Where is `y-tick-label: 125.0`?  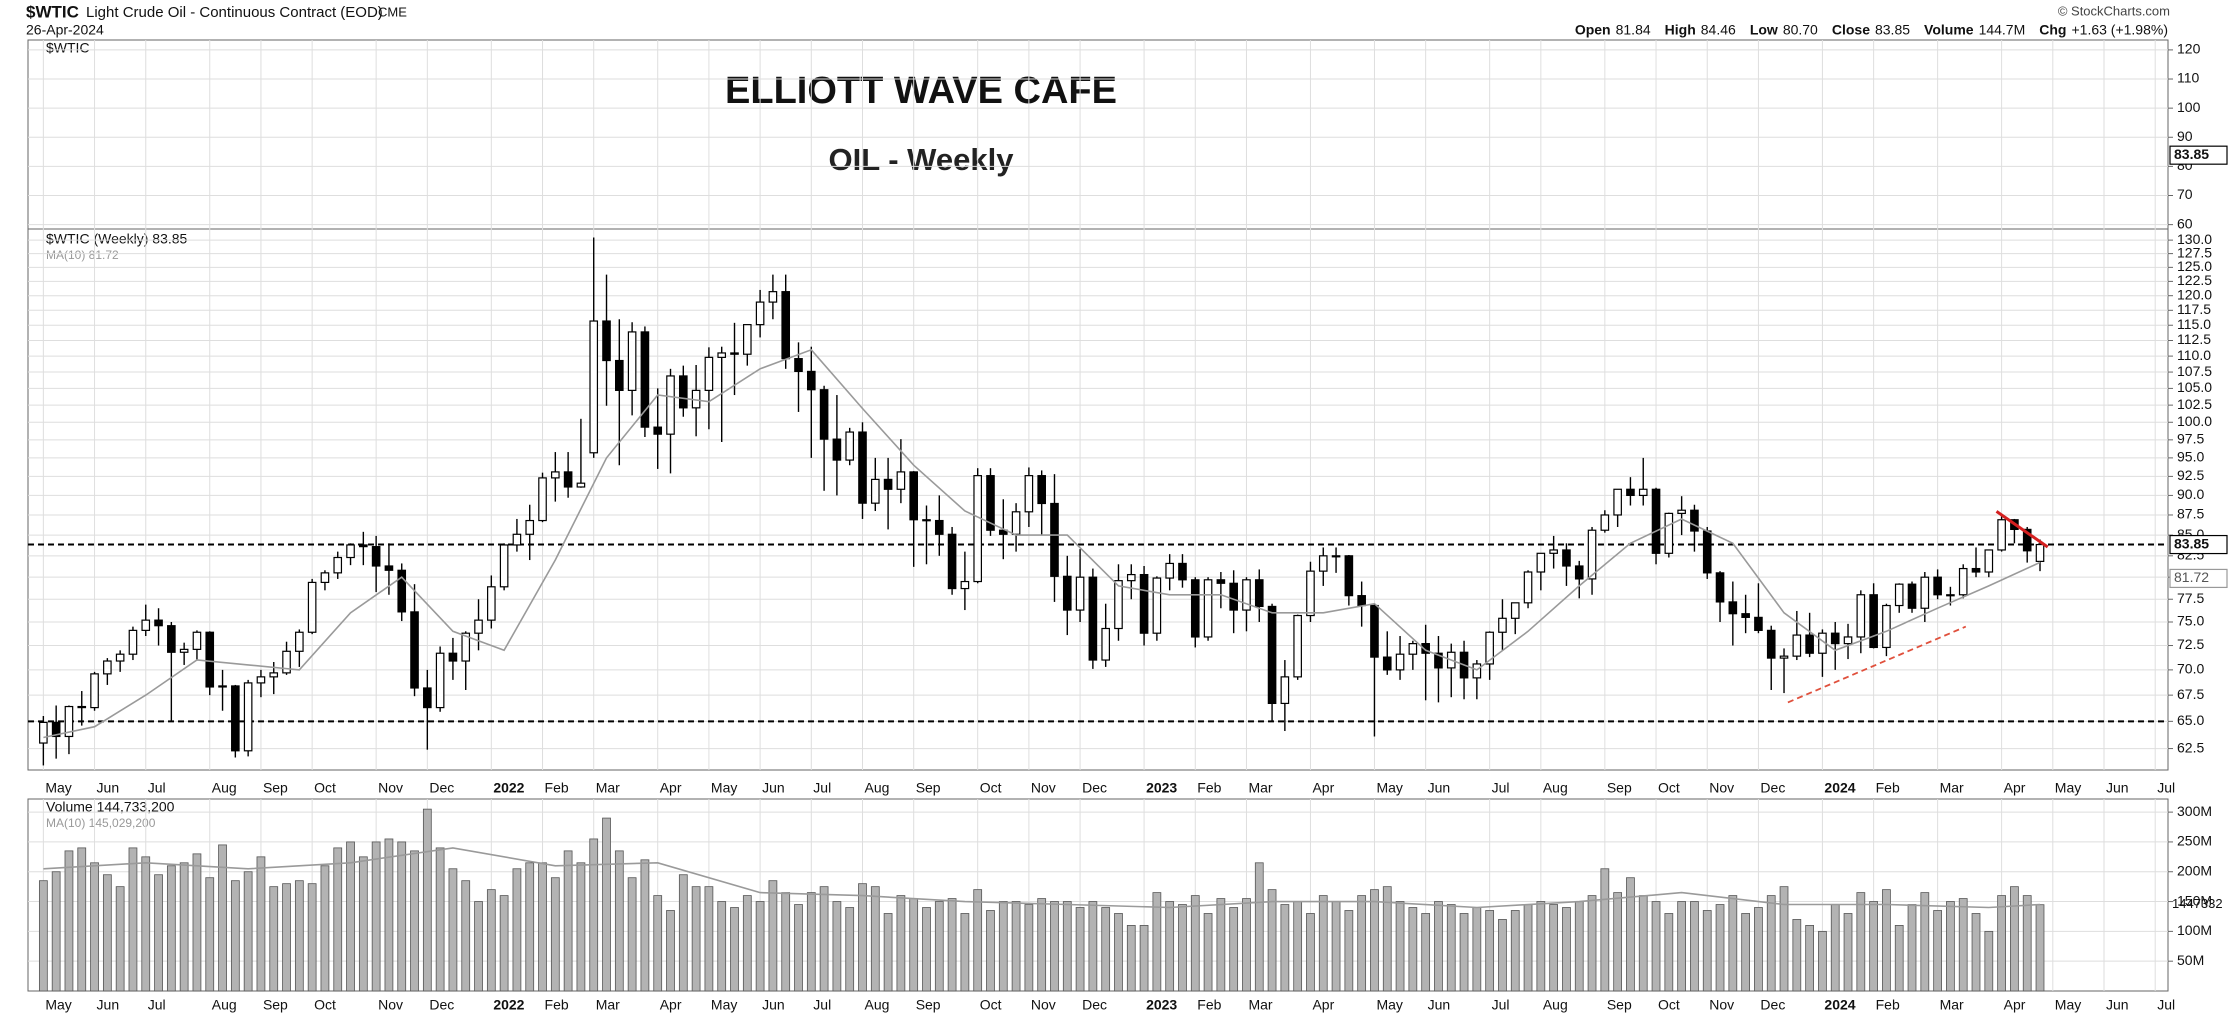 y-tick-label: 125.0 is located at coordinates (2194, 266).